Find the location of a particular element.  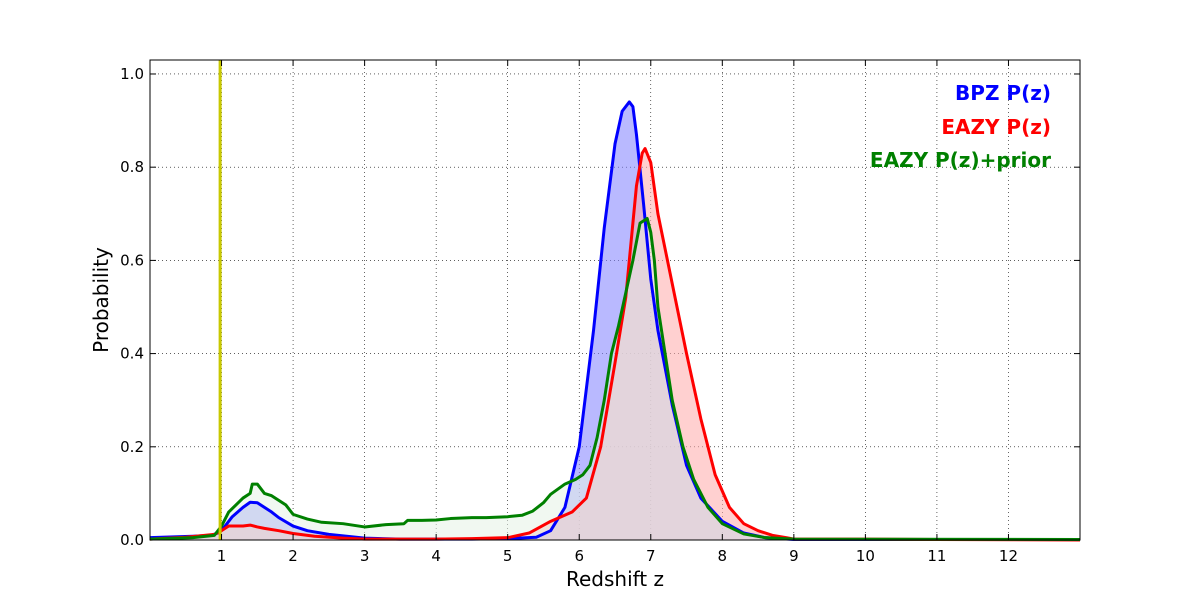

y-axis-label: Probability is located at coordinates (101, 300).